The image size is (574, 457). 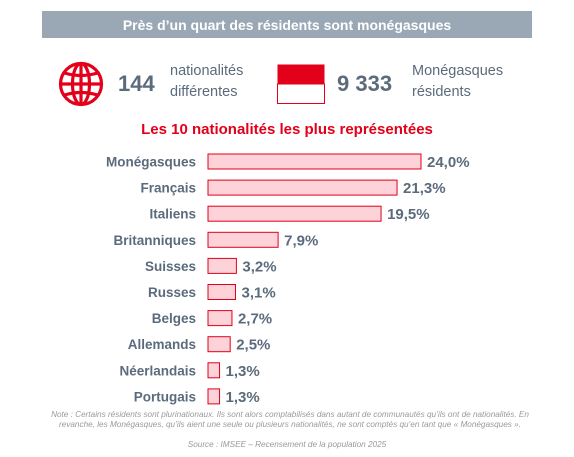 I want to click on nationalities-label-line1: nationalités, so click(x=207, y=71).